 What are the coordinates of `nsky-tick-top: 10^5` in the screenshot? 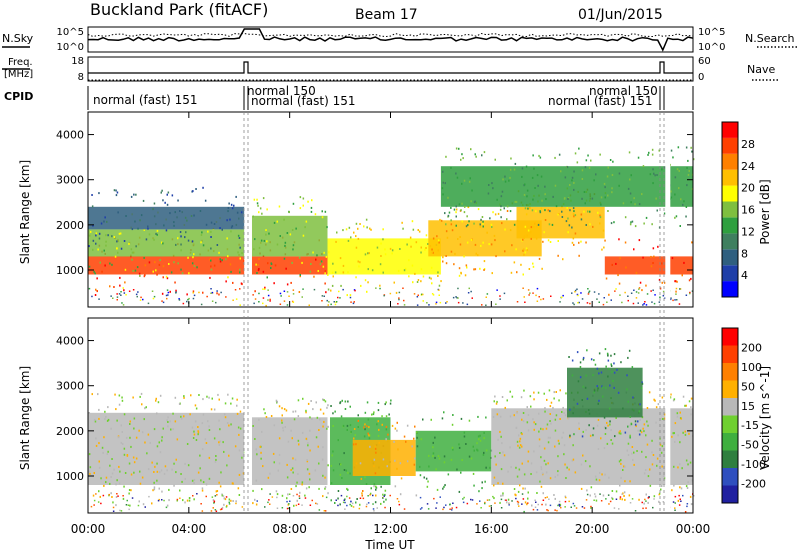 It's located at (70, 32).